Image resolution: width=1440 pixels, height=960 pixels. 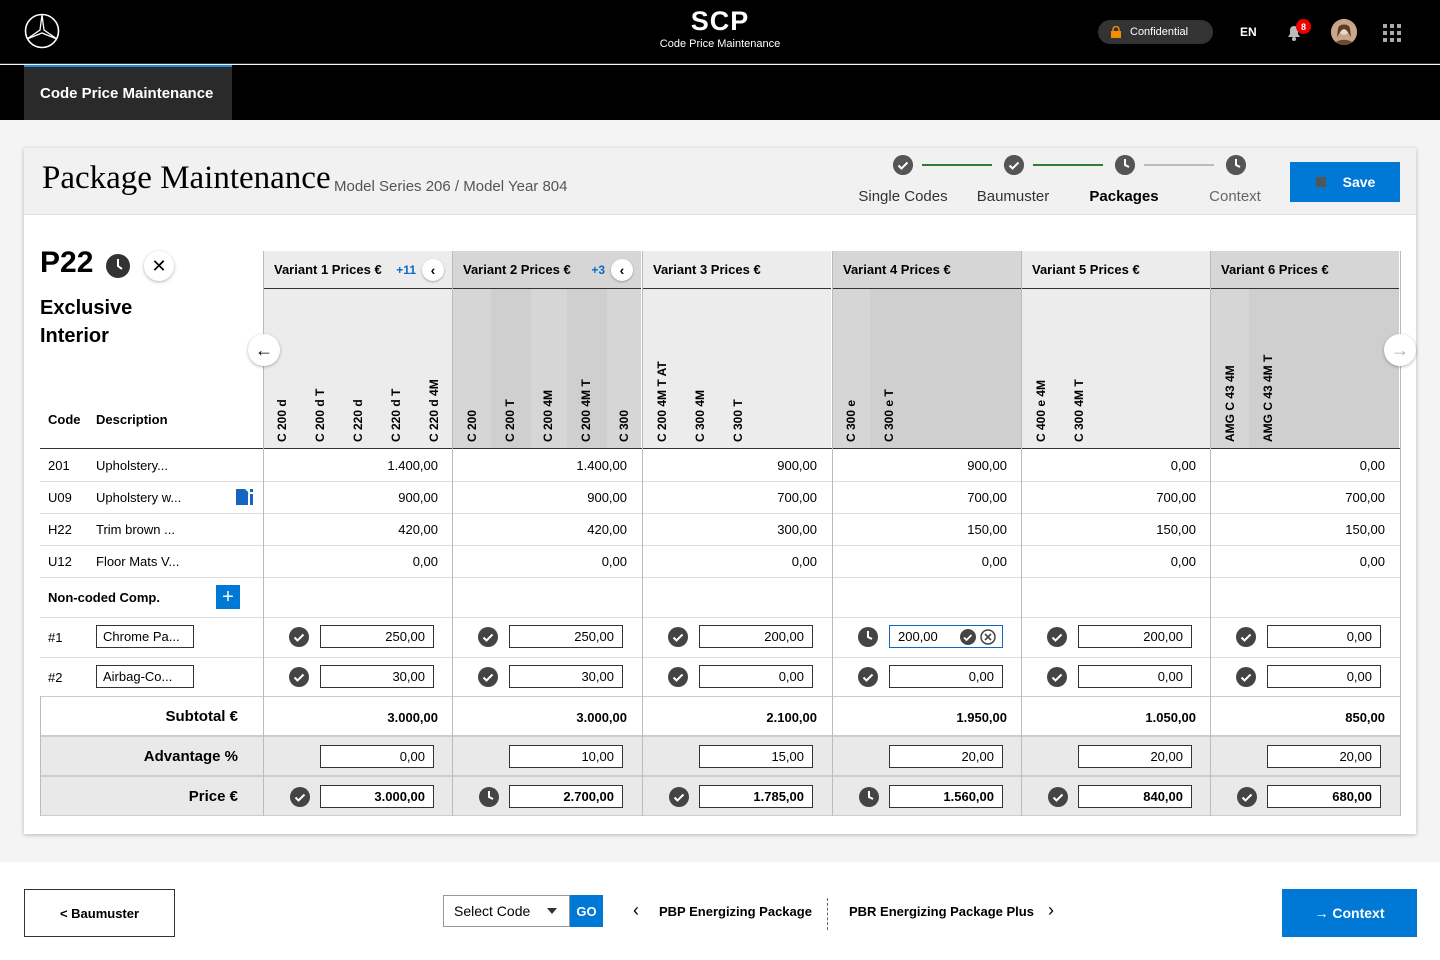 What do you see at coordinates (201, 716) in the screenshot?
I see `subtotal-label: Subtotal €` at bounding box center [201, 716].